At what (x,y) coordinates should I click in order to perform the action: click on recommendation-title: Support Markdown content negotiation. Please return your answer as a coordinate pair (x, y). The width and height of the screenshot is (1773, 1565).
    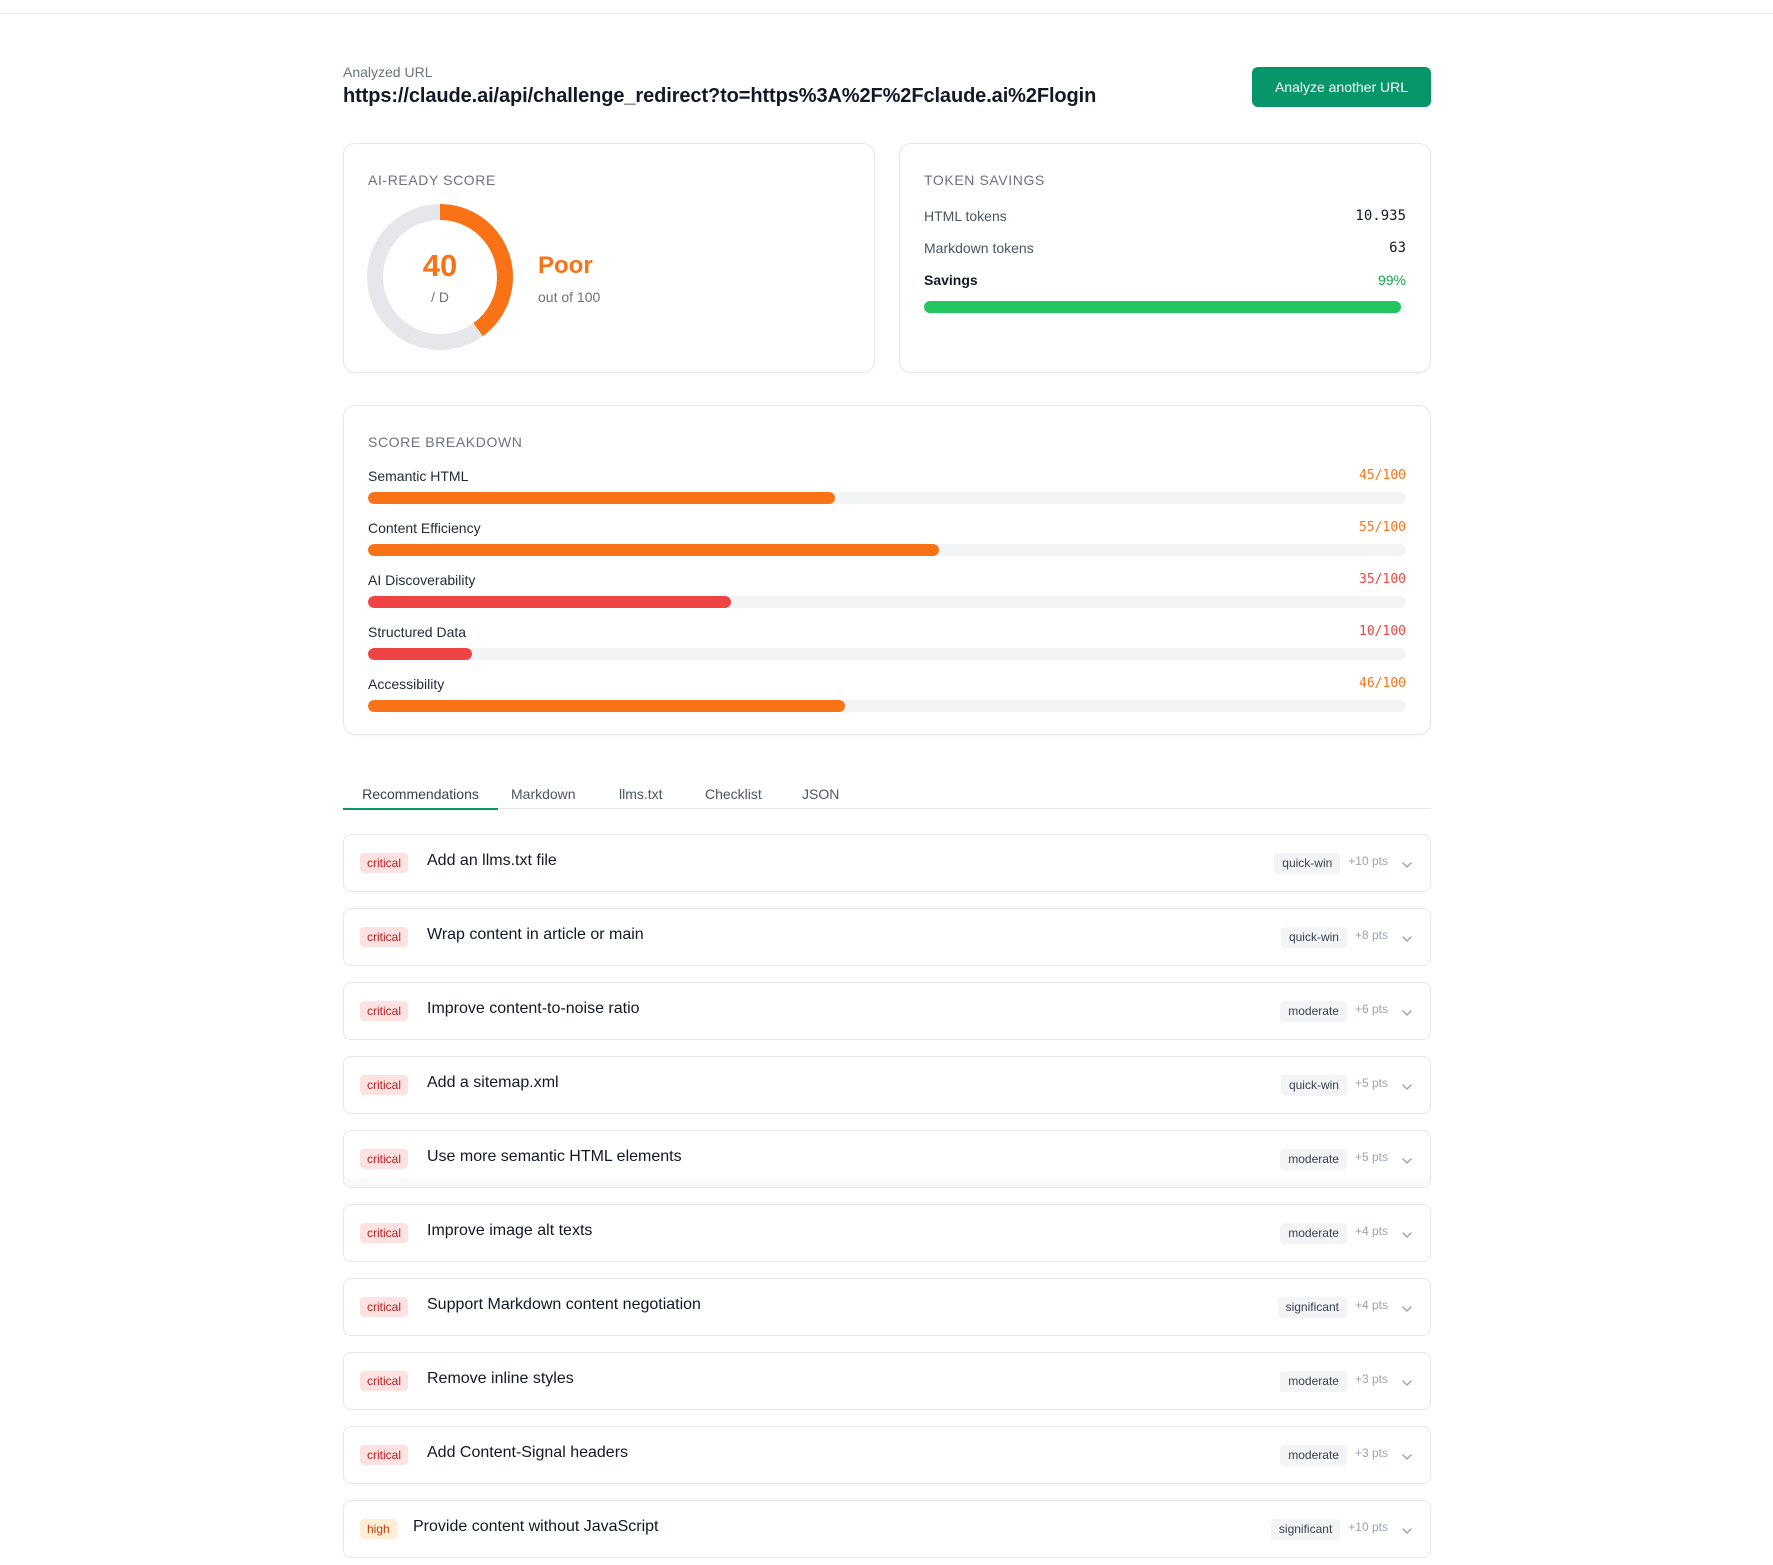
    Looking at the image, I should click on (564, 1304).